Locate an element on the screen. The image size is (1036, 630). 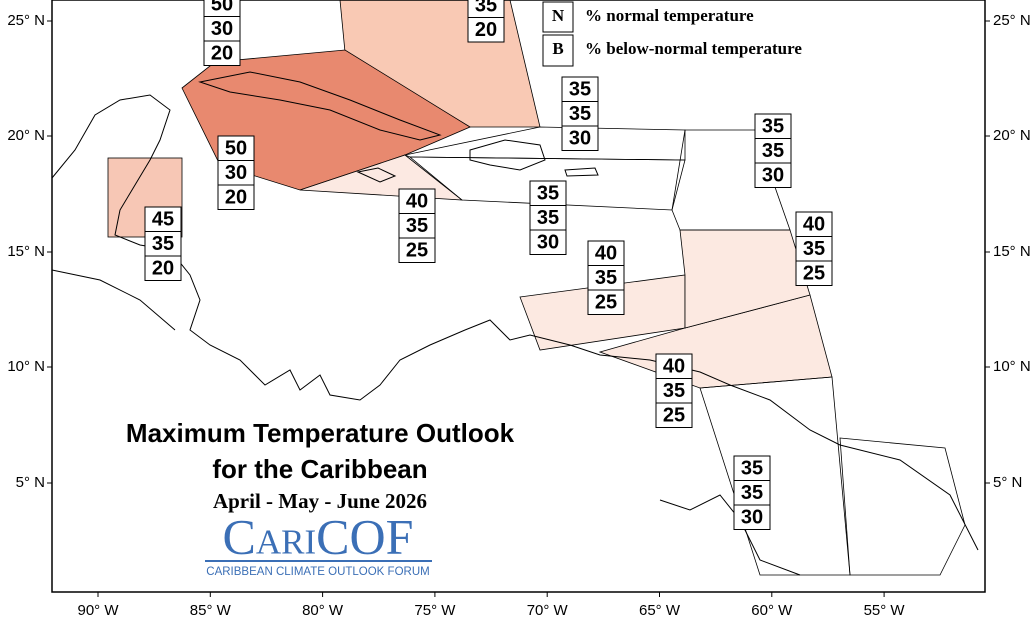
coast-jamaica is located at coordinates (376, 175).